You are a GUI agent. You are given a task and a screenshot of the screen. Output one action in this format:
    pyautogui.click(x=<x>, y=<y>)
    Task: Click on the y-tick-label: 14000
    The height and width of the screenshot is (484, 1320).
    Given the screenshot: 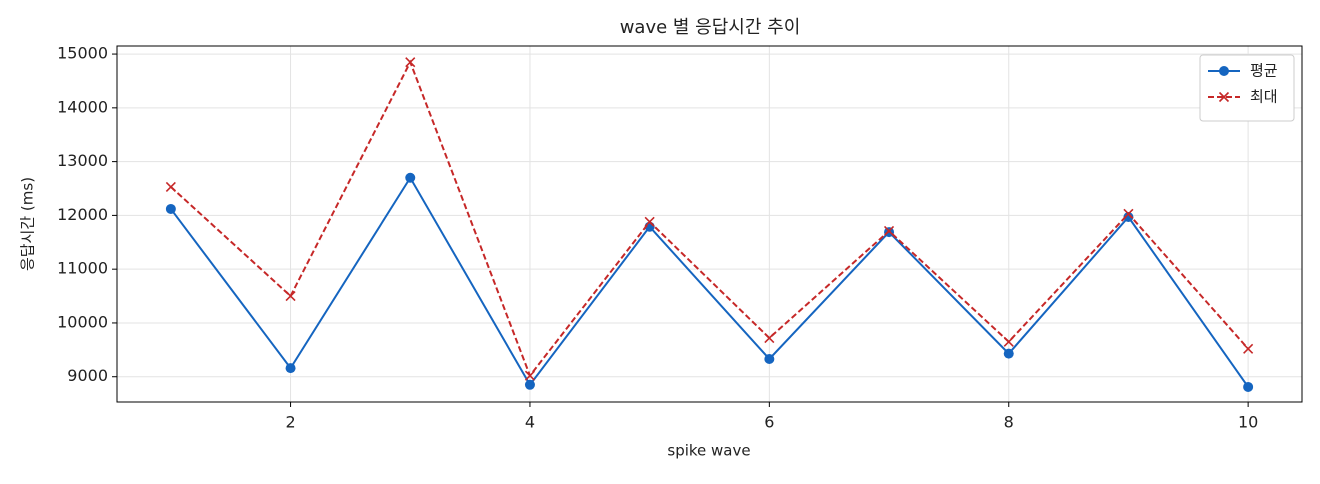 What is the action you would take?
    pyautogui.click(x=82, y=106)
    